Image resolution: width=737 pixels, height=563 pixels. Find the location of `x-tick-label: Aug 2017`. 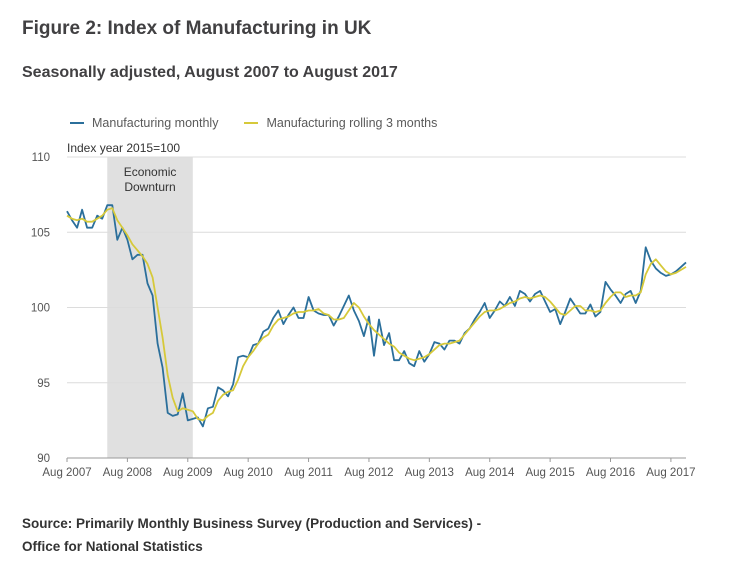

x-tick-label: Aug 2017 is located at coordinates (670, 473).